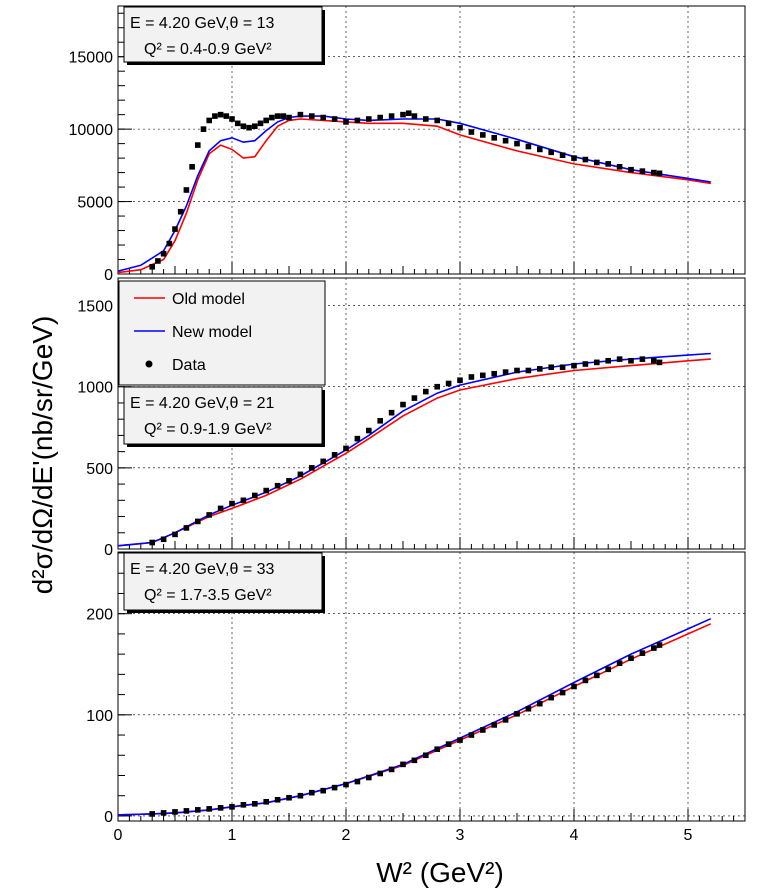  Describe the element at coordinates (99, 469) in the screenshot. I see `y-tick-label: 500` at that location.